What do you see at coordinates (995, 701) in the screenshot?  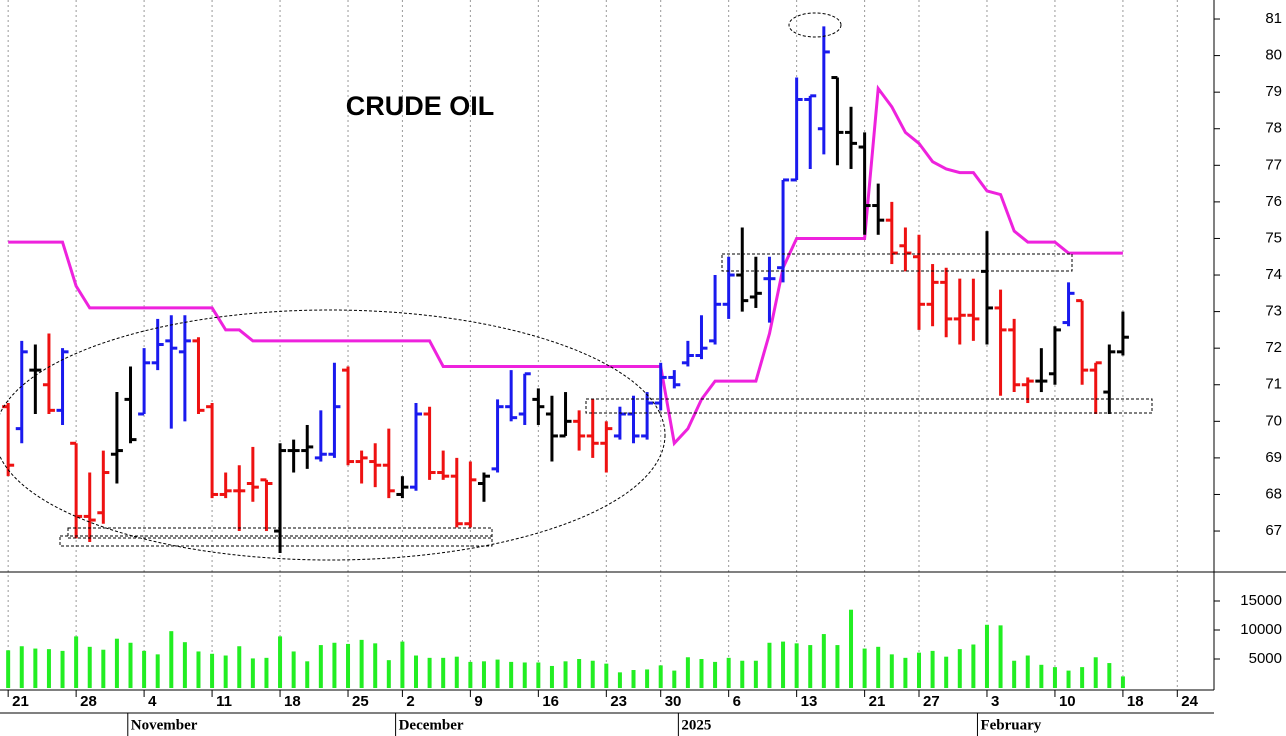 I see `x-tick-label: 3` at bounding box center [995, 701].